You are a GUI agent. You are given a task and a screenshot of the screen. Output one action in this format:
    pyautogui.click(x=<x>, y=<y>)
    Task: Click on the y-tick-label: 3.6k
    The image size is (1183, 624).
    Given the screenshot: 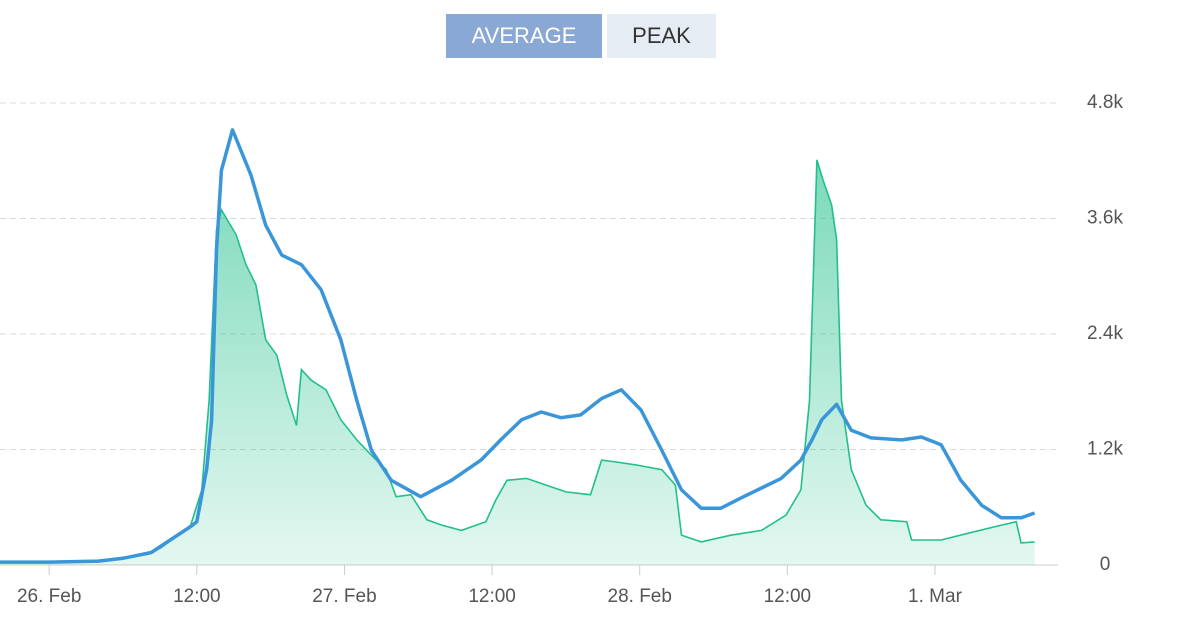 What is the action you would take?
    pyautogui.click(x=1105, y=218)
    